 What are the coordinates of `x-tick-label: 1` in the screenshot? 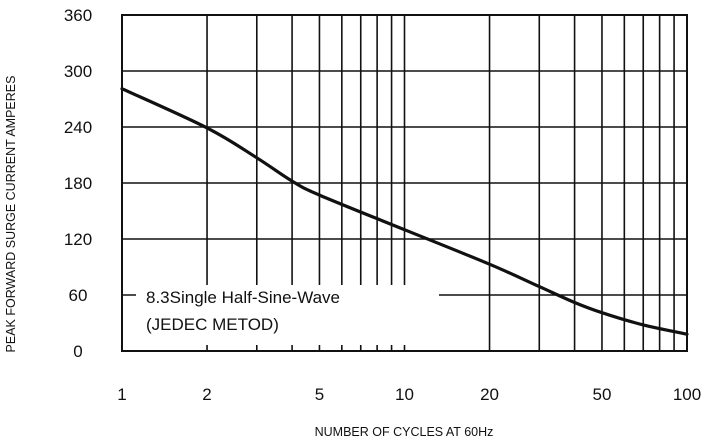 It's located at (121, 394).